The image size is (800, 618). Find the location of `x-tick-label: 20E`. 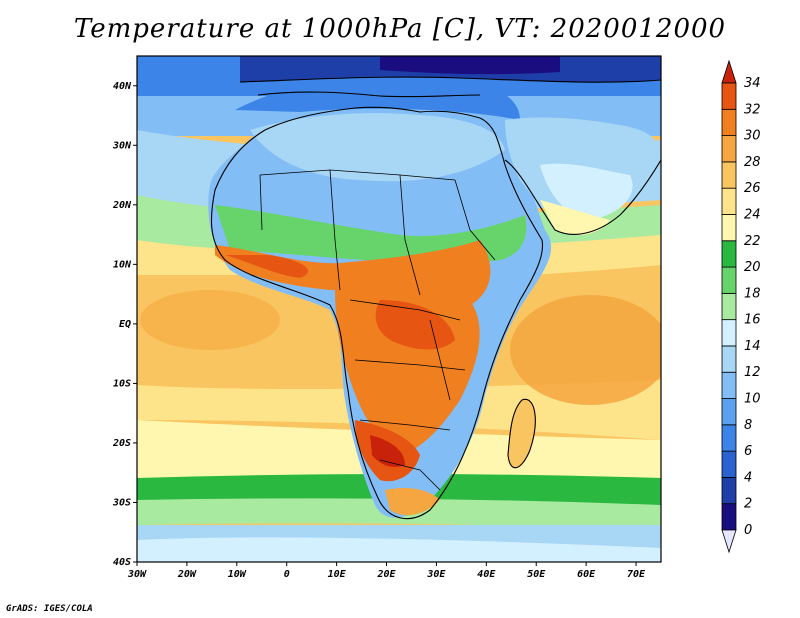

x-tick-label: 20E is located at coordinates (386, 574).